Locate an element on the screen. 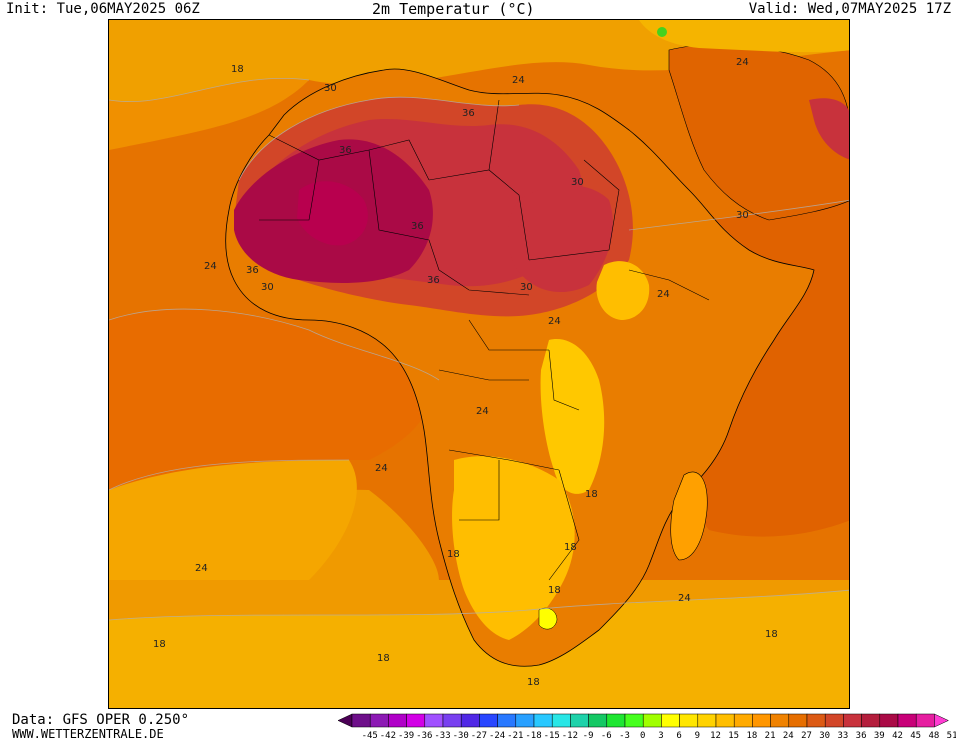  legend-tick-label: 45 is located at coordinates (915, 736).